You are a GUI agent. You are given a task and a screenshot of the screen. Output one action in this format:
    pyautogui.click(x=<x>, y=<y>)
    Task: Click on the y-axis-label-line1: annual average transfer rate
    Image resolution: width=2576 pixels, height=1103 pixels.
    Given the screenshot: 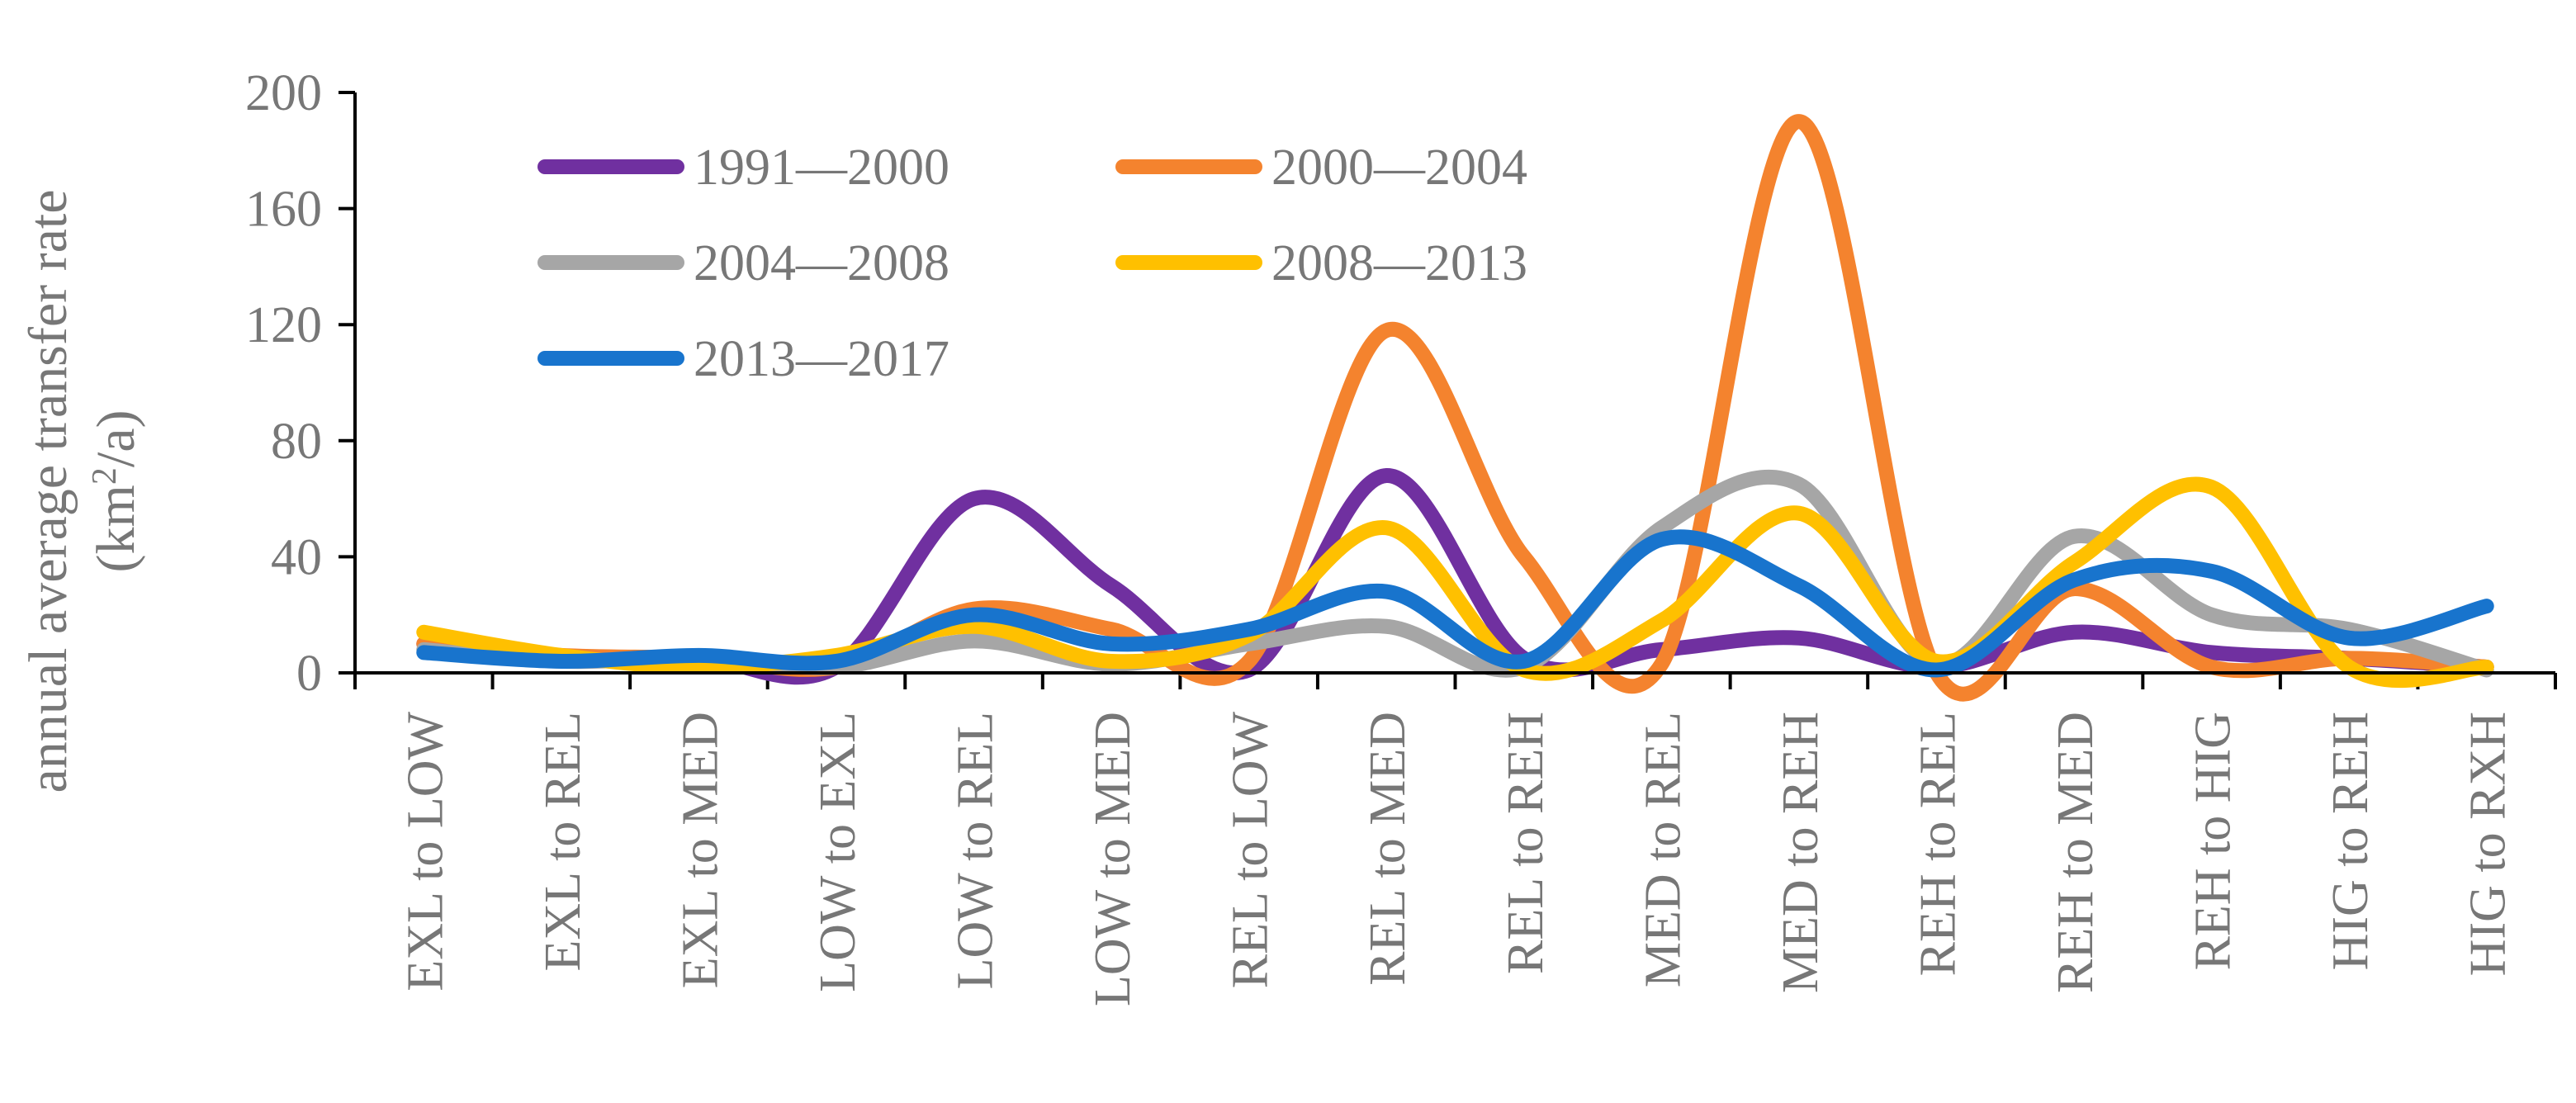 What is the action you would take?
    pyautogui.click(x=48, y=491)
    